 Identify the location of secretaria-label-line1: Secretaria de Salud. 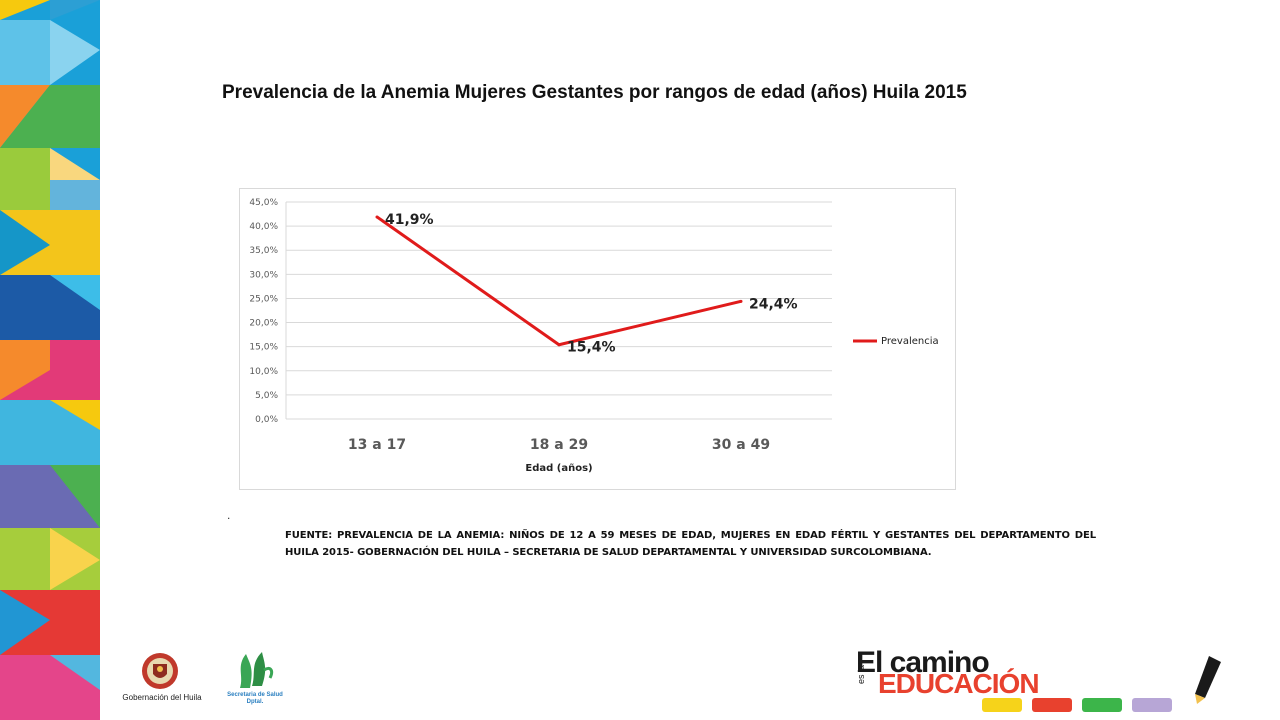
(255, 695).